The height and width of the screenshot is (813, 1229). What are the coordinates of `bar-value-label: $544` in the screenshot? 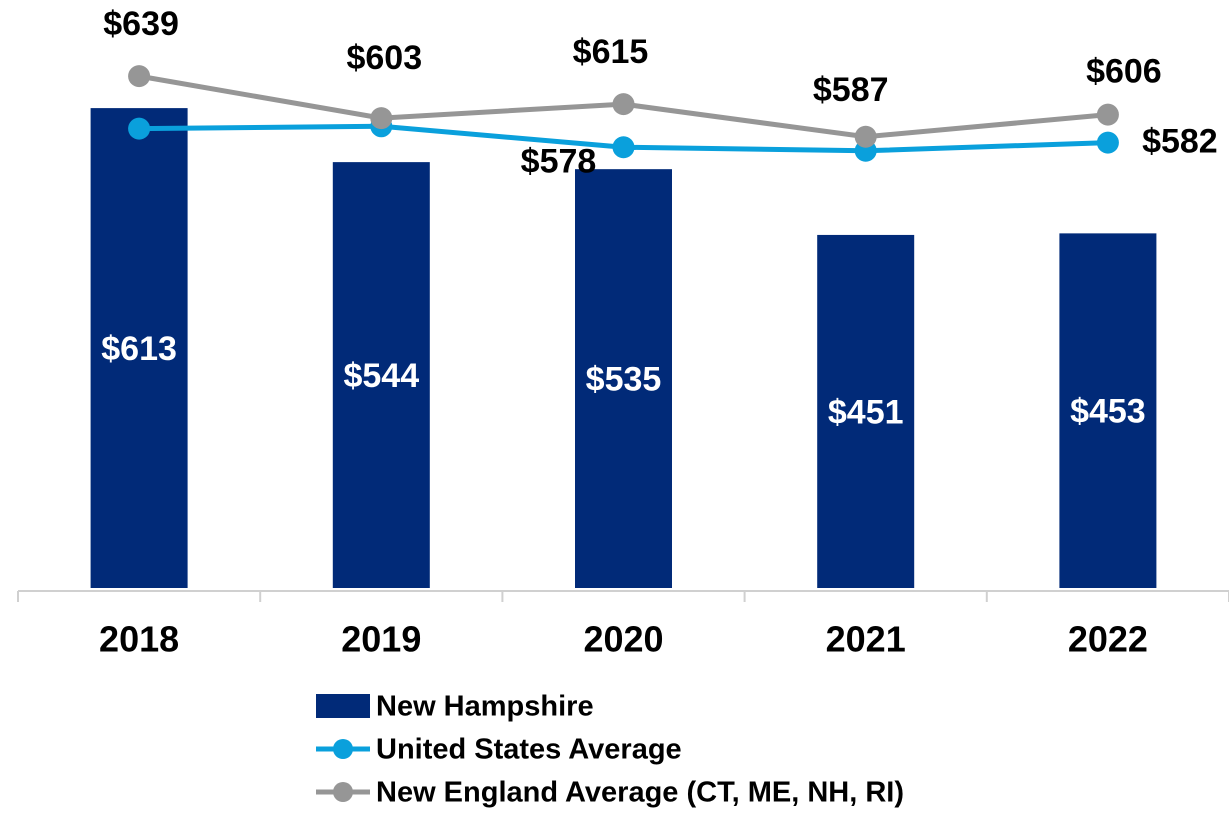 It's located at (381, 376).